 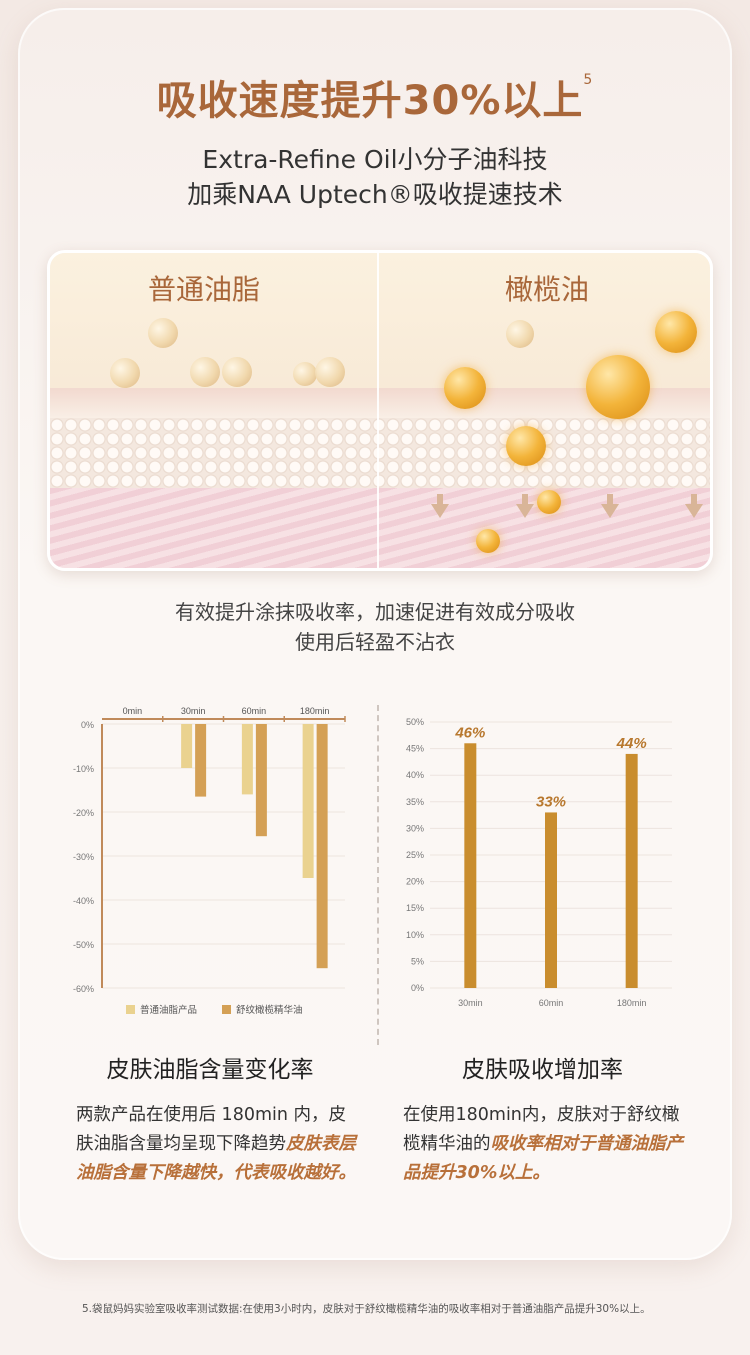 What do you see at coordinates (542, 1070) in the screenshot?
I see `chart-title-absorption: 皮肤吸收增加率` at bounding box center [542, 1070].